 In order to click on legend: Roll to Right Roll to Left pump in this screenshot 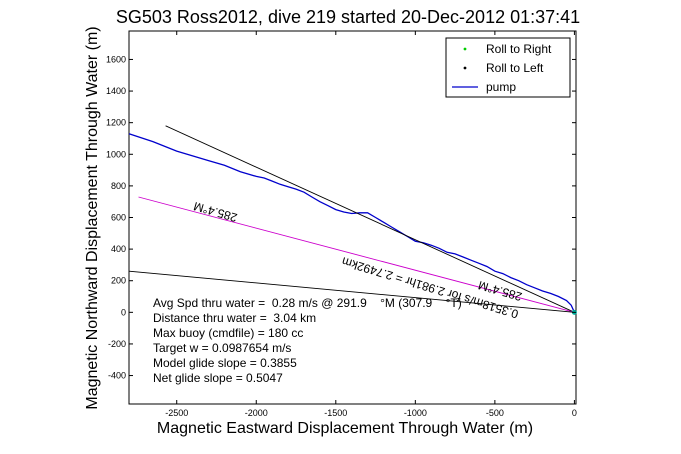, I will do `click(508, 67)`.